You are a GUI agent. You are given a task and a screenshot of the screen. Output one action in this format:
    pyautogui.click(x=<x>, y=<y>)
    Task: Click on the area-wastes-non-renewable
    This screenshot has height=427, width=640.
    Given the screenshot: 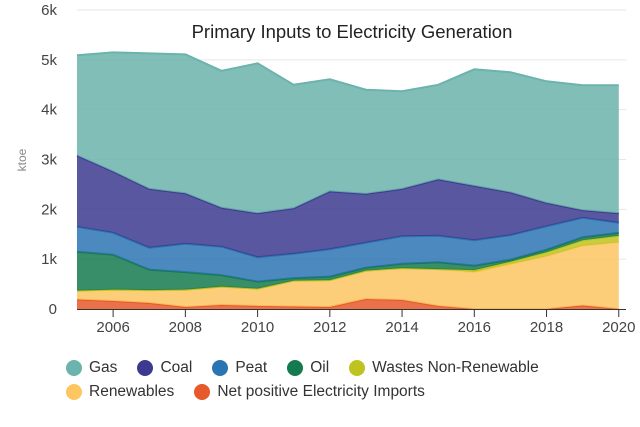 What is the action you would take?
    pyautogui.click(x=348, y=263)
    